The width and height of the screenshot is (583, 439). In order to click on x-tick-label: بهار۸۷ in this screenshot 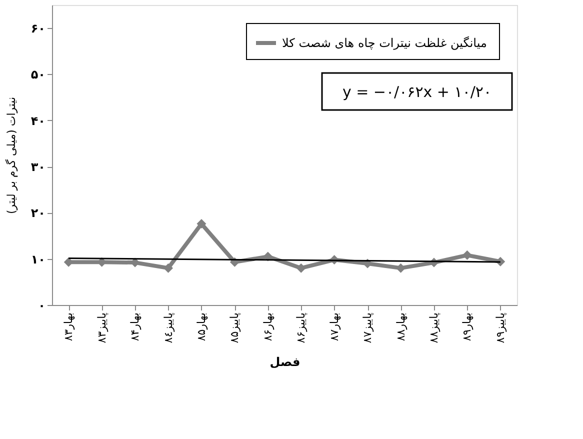, I will do `click(334, 327)`.